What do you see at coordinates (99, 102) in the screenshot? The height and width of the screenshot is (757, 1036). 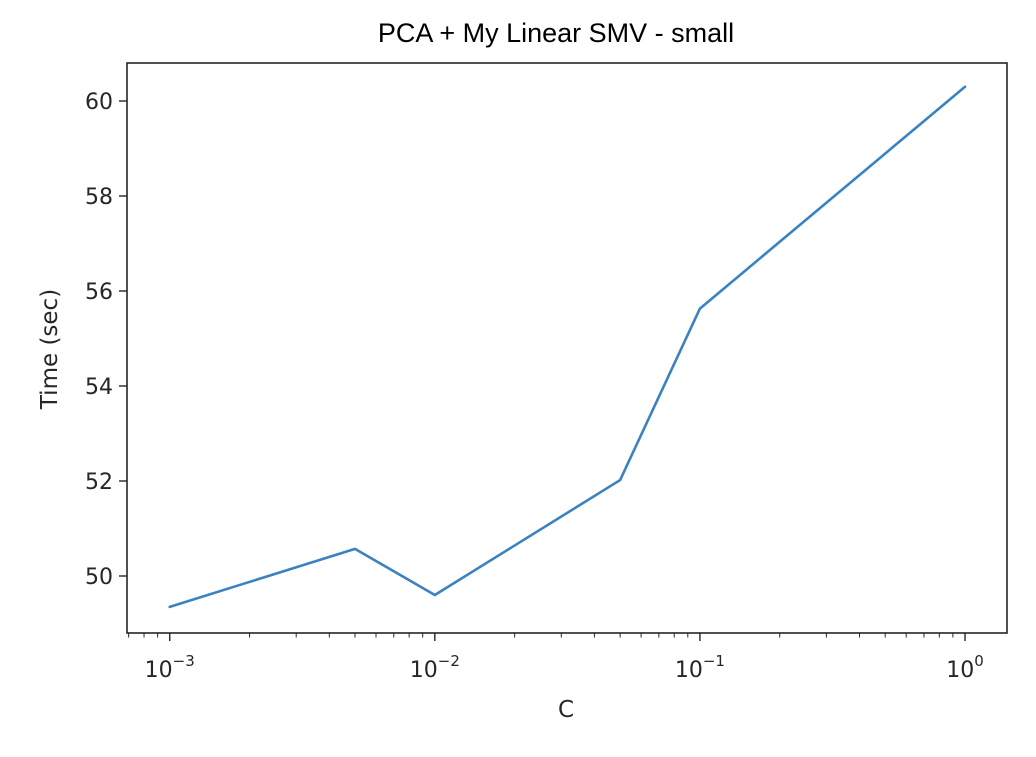 I see `y-tick-label: 60` at bounding box center [99, 102].